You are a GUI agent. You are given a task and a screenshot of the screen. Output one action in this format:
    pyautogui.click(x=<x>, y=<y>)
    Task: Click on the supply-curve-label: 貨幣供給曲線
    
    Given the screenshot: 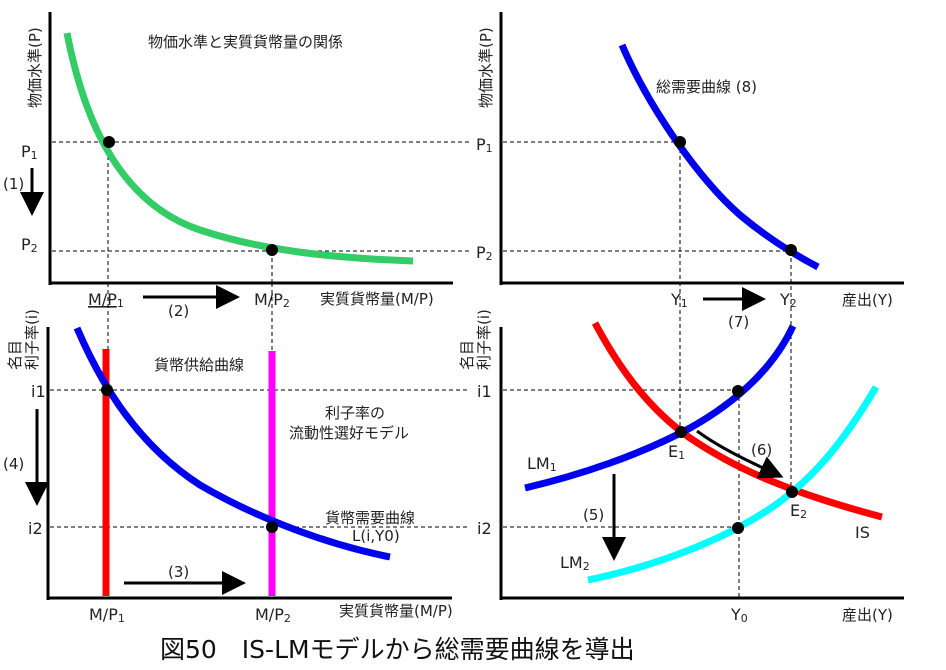 What is the action you would take?
    pyautogui.click(x=199, y=365)
    